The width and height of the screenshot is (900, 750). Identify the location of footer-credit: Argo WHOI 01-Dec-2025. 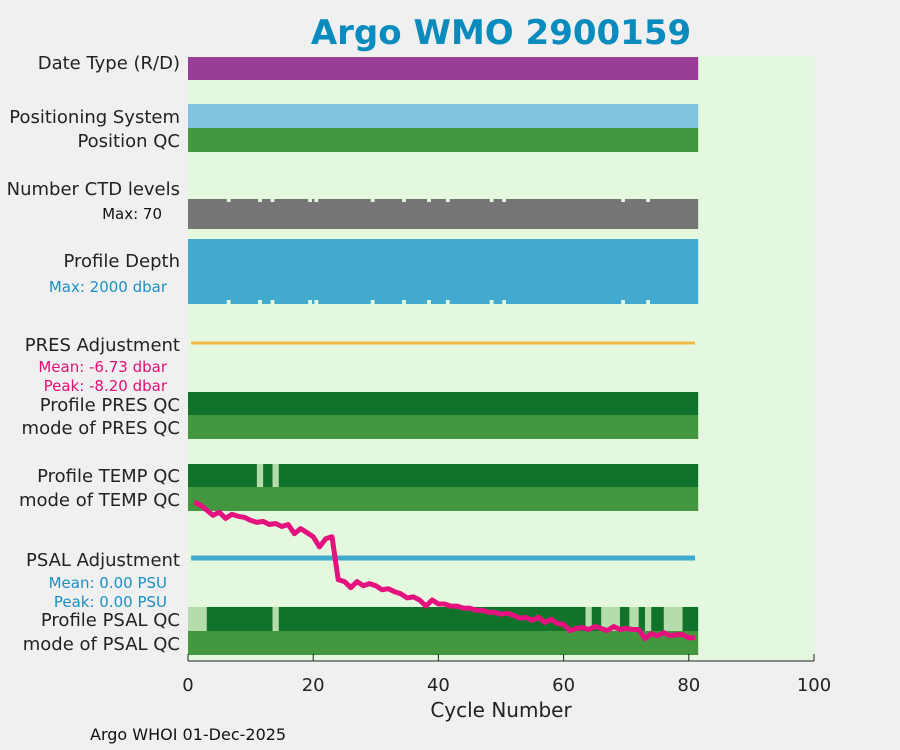
(188, 734).